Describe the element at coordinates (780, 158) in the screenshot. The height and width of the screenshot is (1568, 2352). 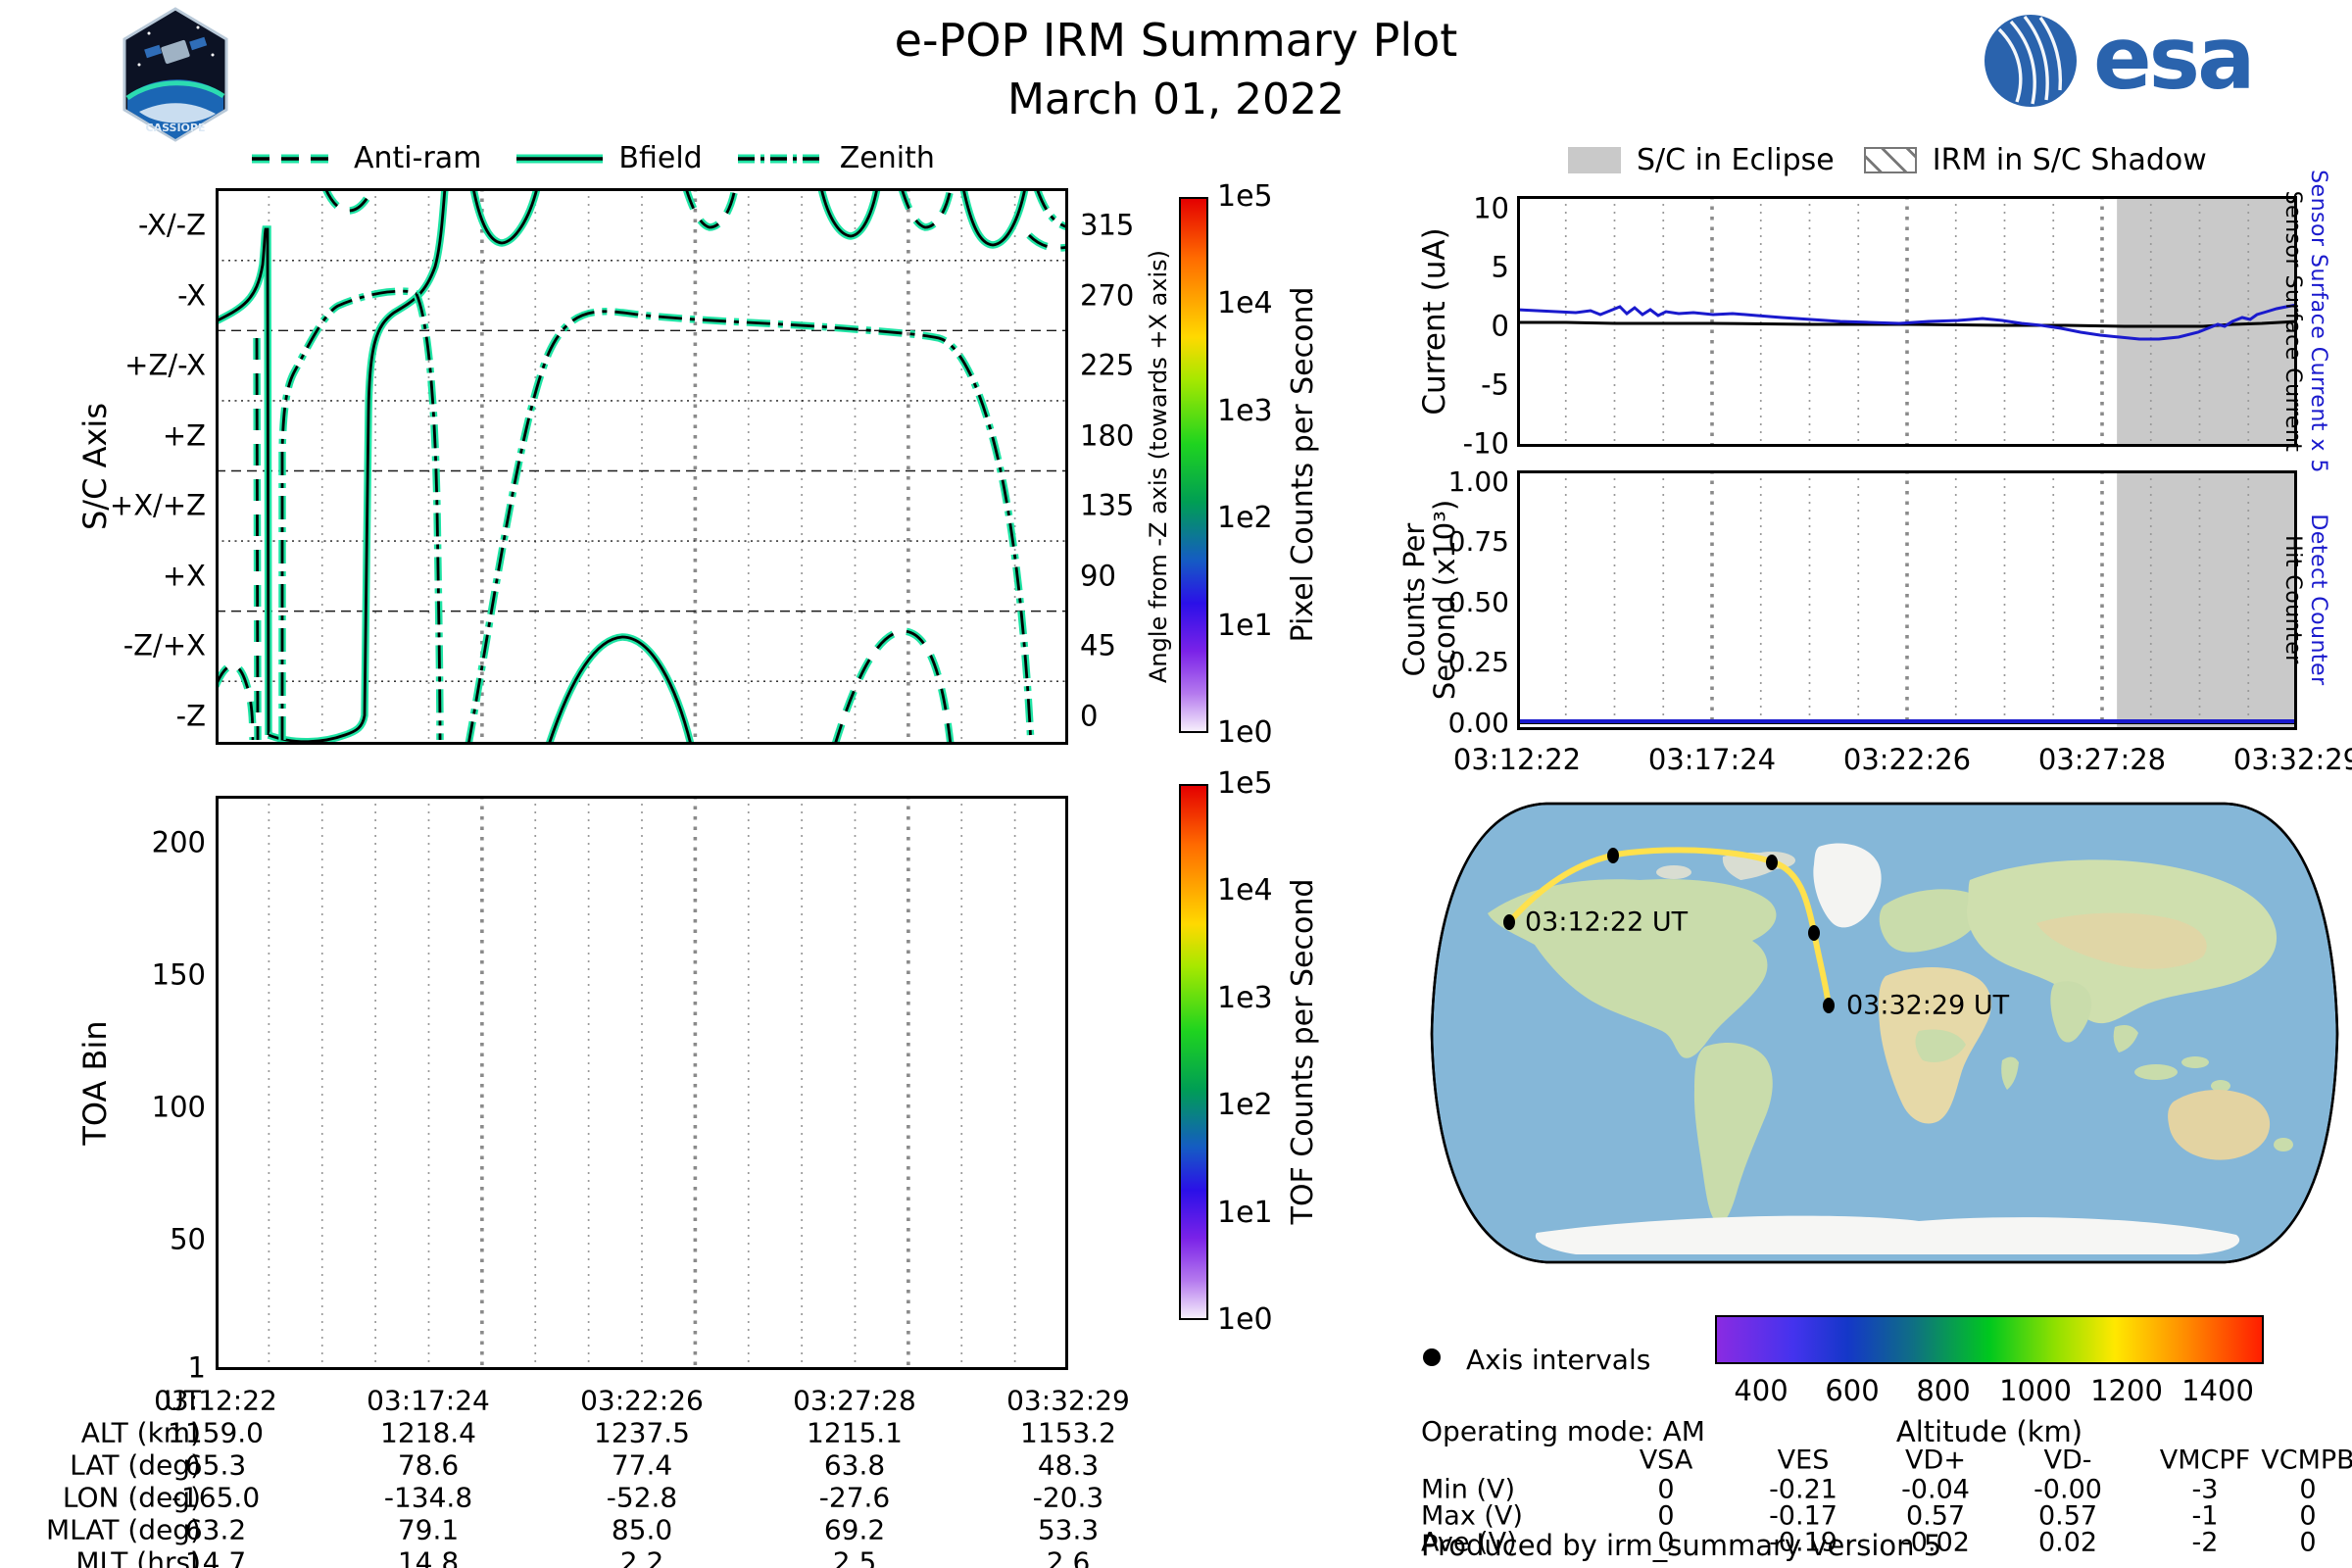
I see `zenith-dashdot-line-sample` at that location.